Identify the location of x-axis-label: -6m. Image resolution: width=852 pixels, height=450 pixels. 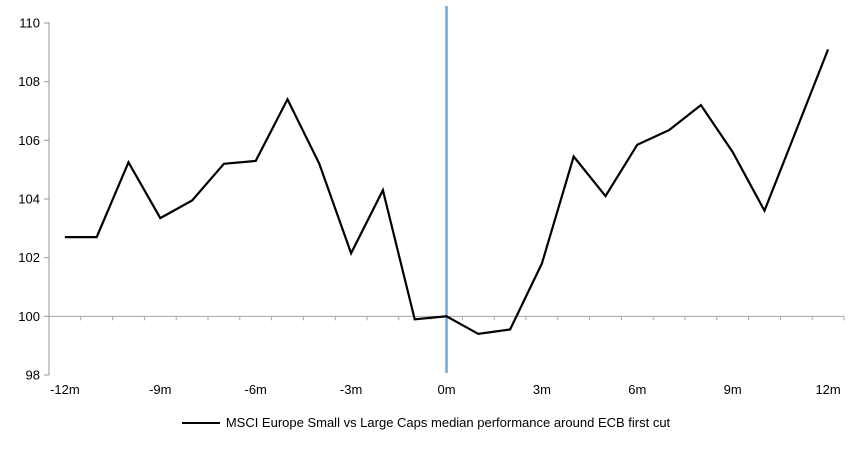
(256, 389).